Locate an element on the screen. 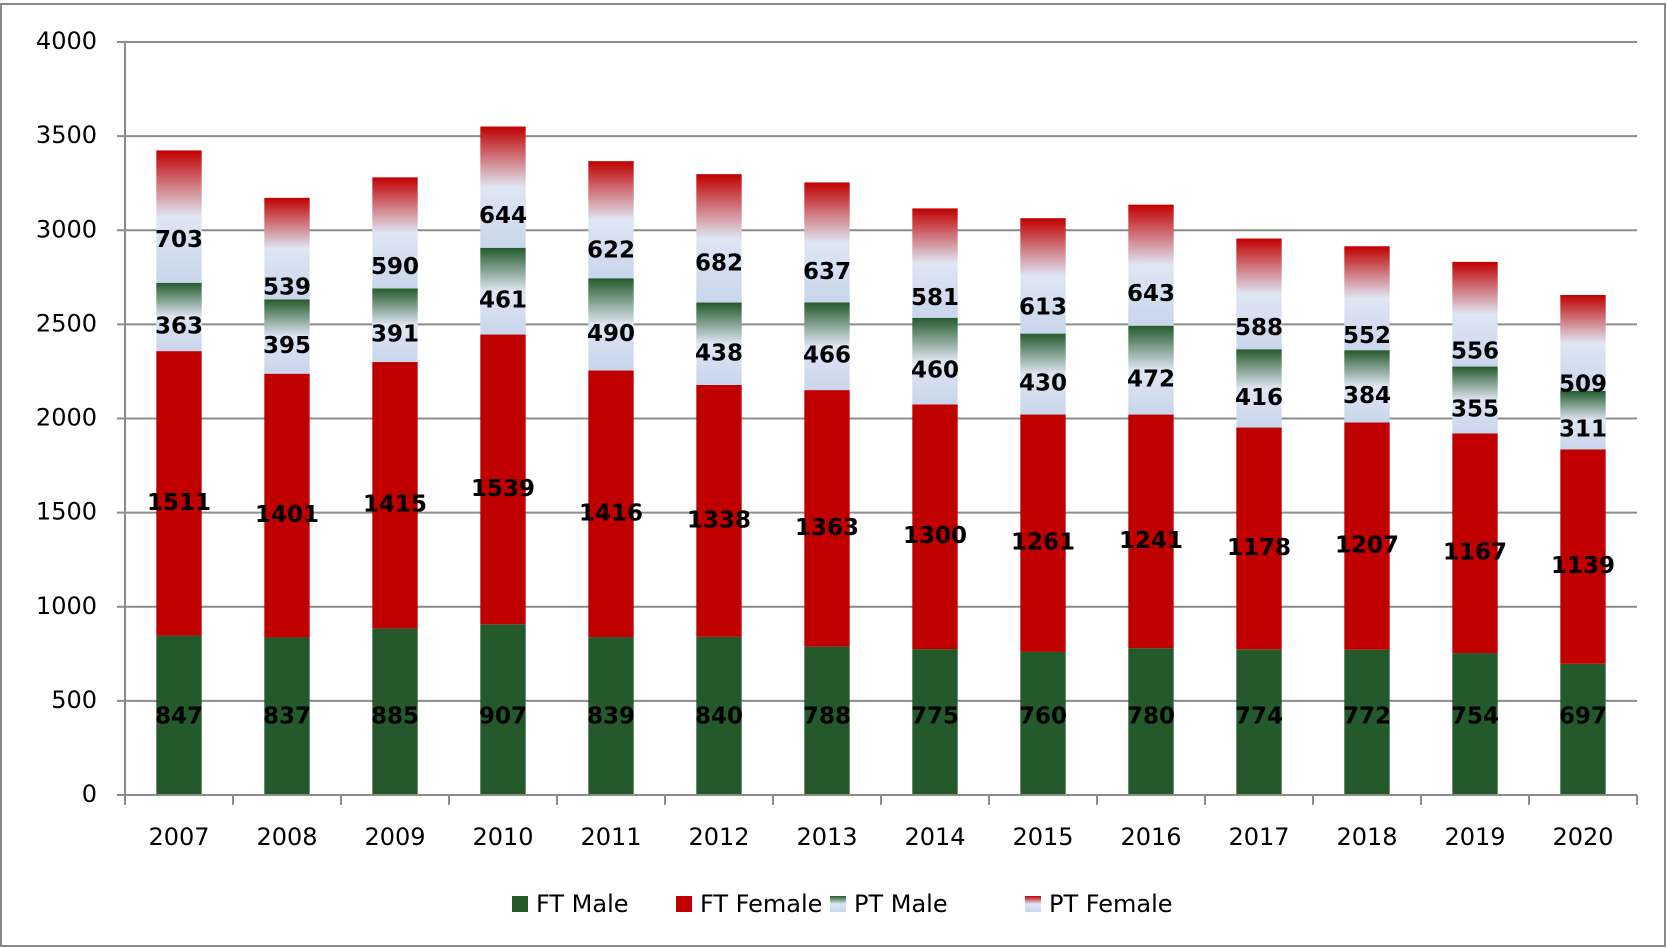  x-tick-label: 2018 is located at coordinates (1366, 837).